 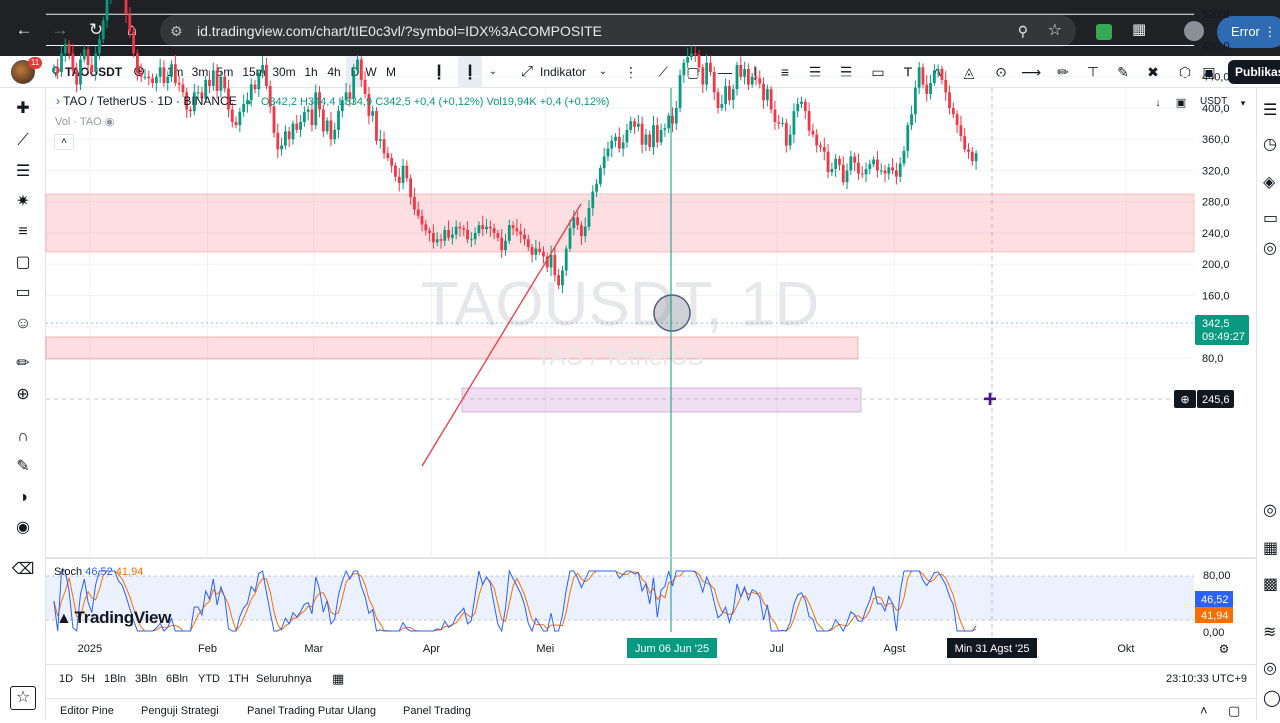 What do you see at coordinates (1139, 29) in the screenshot?
I see `extensions-puzzle-icon: ▦` at bounding box center [1139, 29].